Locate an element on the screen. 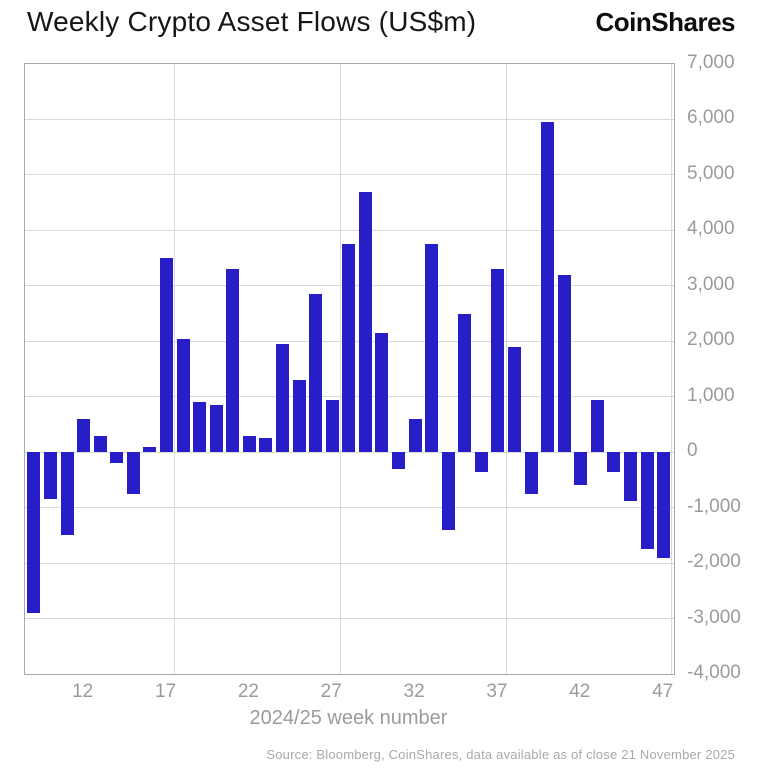 The image size is (761, 783). y-tick-label: 4,000 is located at coordinates (711, 229).